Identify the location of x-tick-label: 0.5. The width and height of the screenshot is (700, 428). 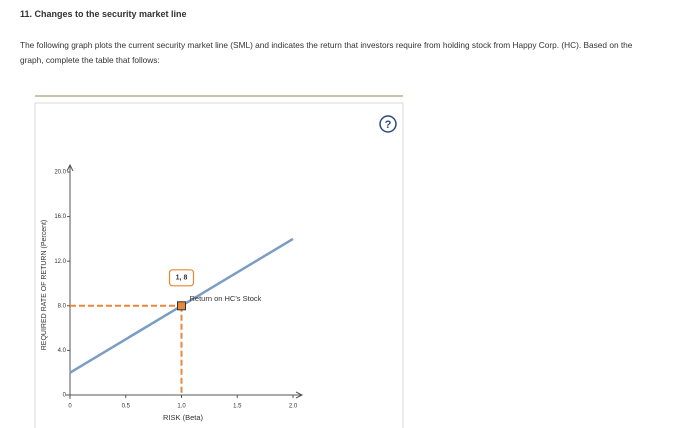
(126, 407).